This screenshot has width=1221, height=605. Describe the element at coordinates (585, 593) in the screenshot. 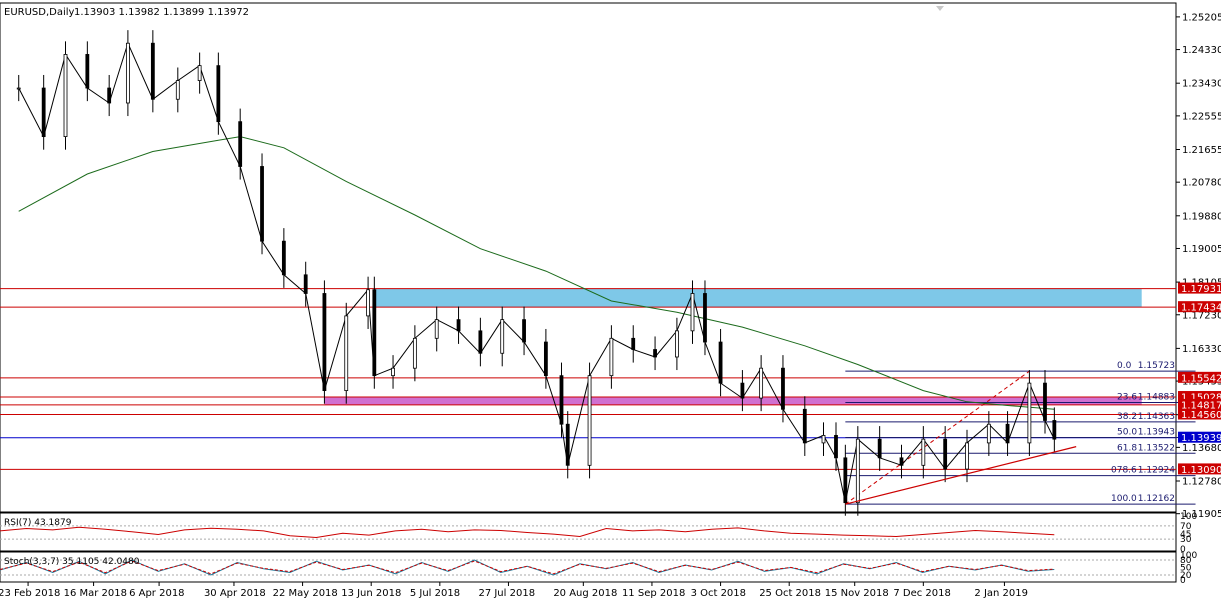

I see `x-tick-label-8: 20 Aug 2018` at that location.